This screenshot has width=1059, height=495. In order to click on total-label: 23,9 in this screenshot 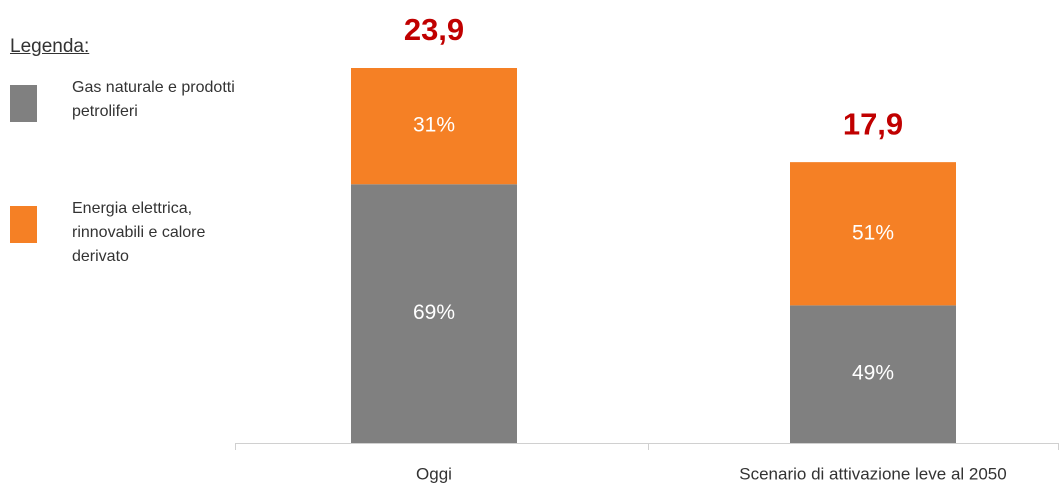, I will do `click(434, 29)`.